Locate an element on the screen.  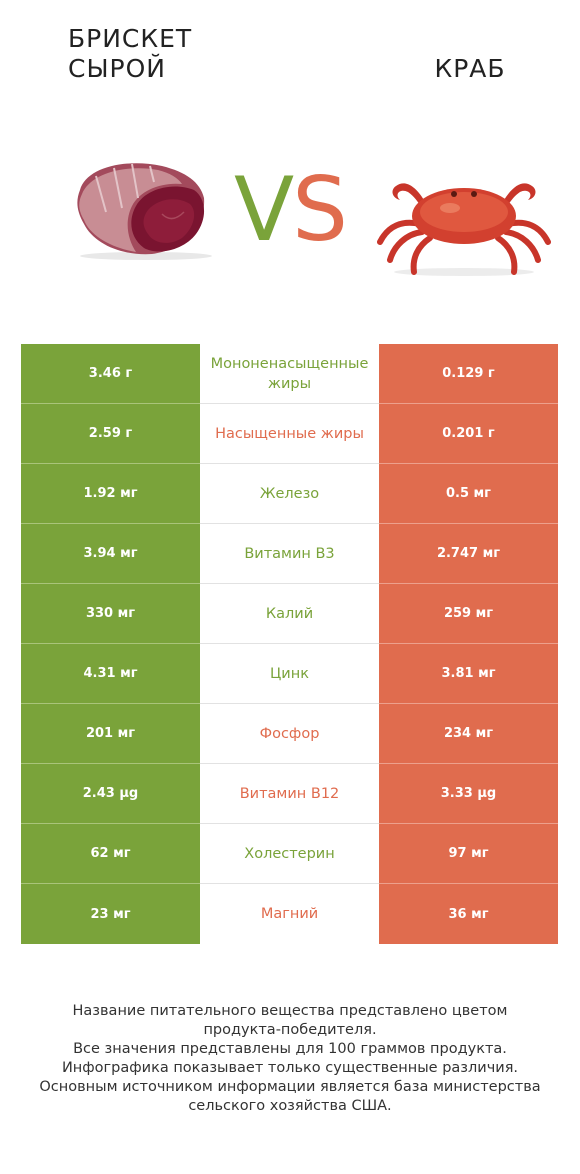
nutrient-name: Железо is located at coordinates (289, 494).